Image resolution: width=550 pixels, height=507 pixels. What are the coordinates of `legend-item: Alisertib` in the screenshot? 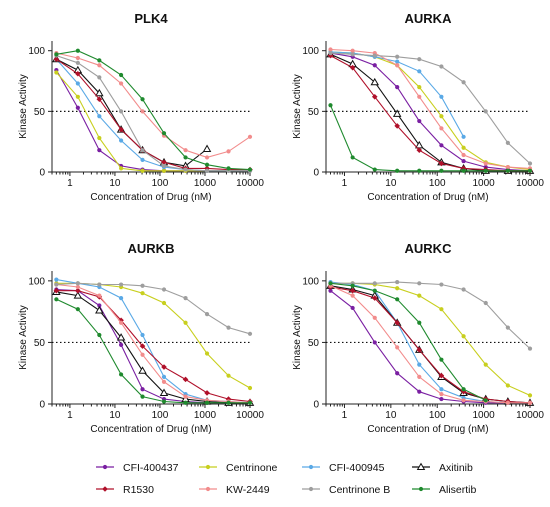 It's located at (444, 490).